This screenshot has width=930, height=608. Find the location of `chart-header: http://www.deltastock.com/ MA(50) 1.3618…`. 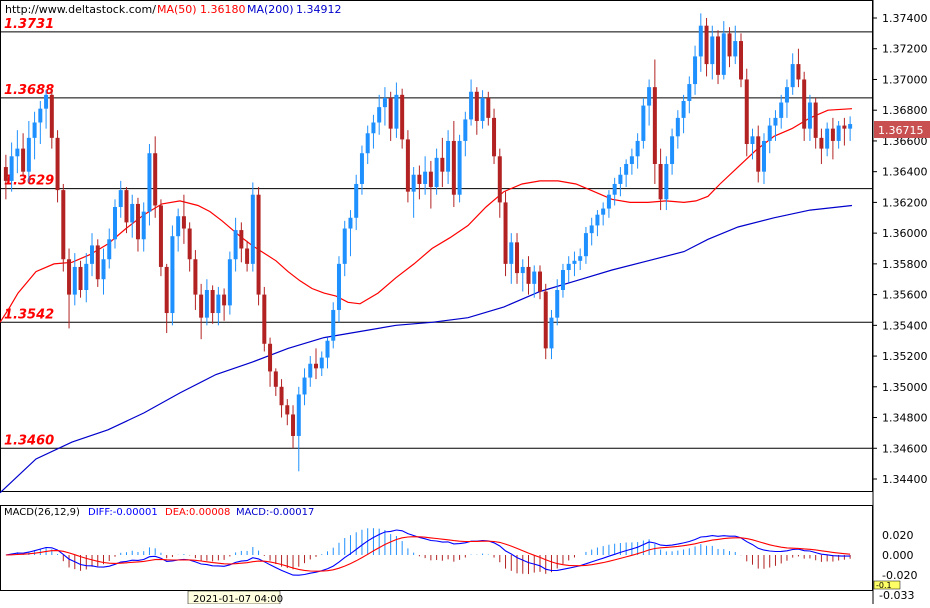

chart-header: http://www.deltastock.com/ MA(50) 1.3618… is located at coordinates (173, 9).